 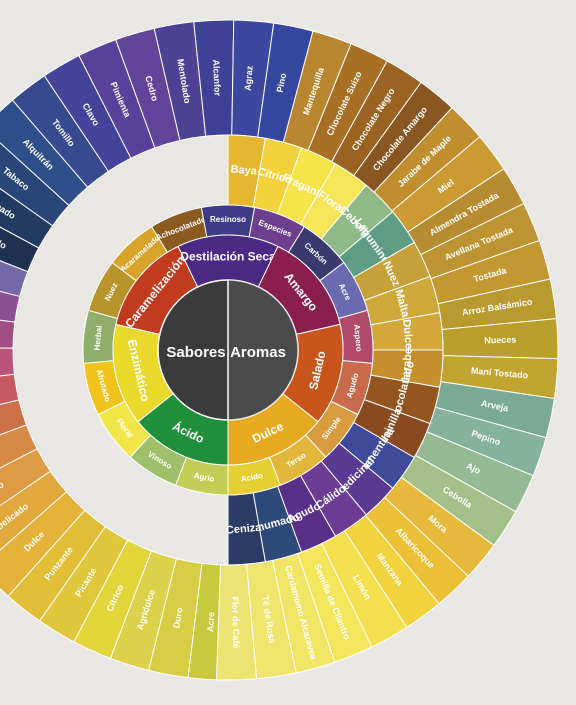 What do you see at coordinates (500, 373) in the screenshot?
I see `outer-label: Maní Tostado` at bounding box center [500, 373].